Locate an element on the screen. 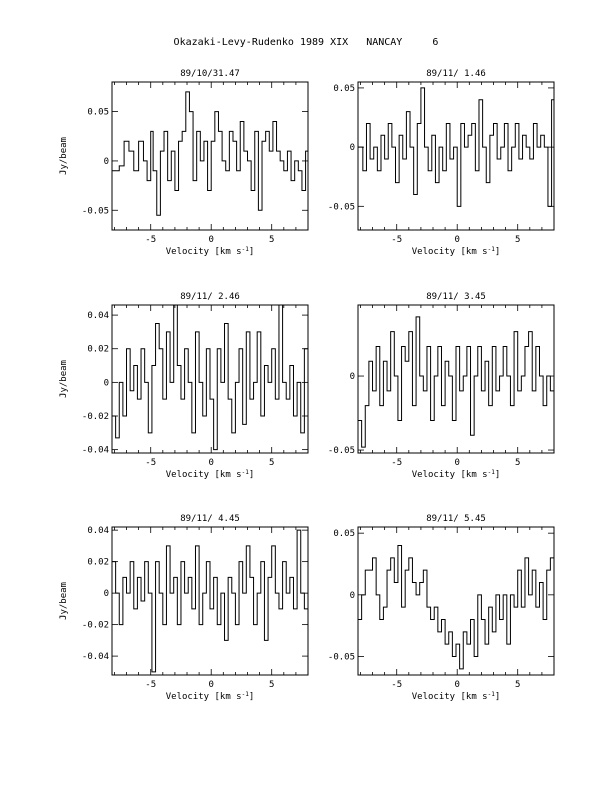 The width and height of the screenshot is (612, 792). panel-title: 89/11/ 1.46 is located at coordinates (456, 74).